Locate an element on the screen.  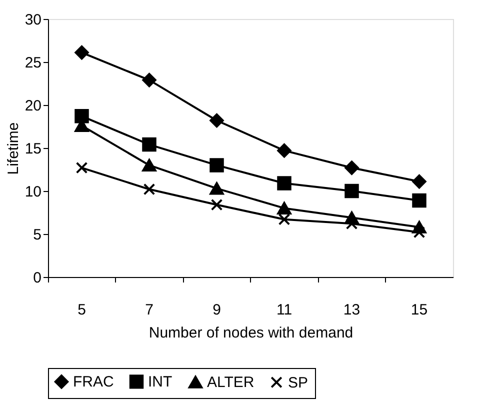
legend-label: SP is located at coordinates (298, 383).